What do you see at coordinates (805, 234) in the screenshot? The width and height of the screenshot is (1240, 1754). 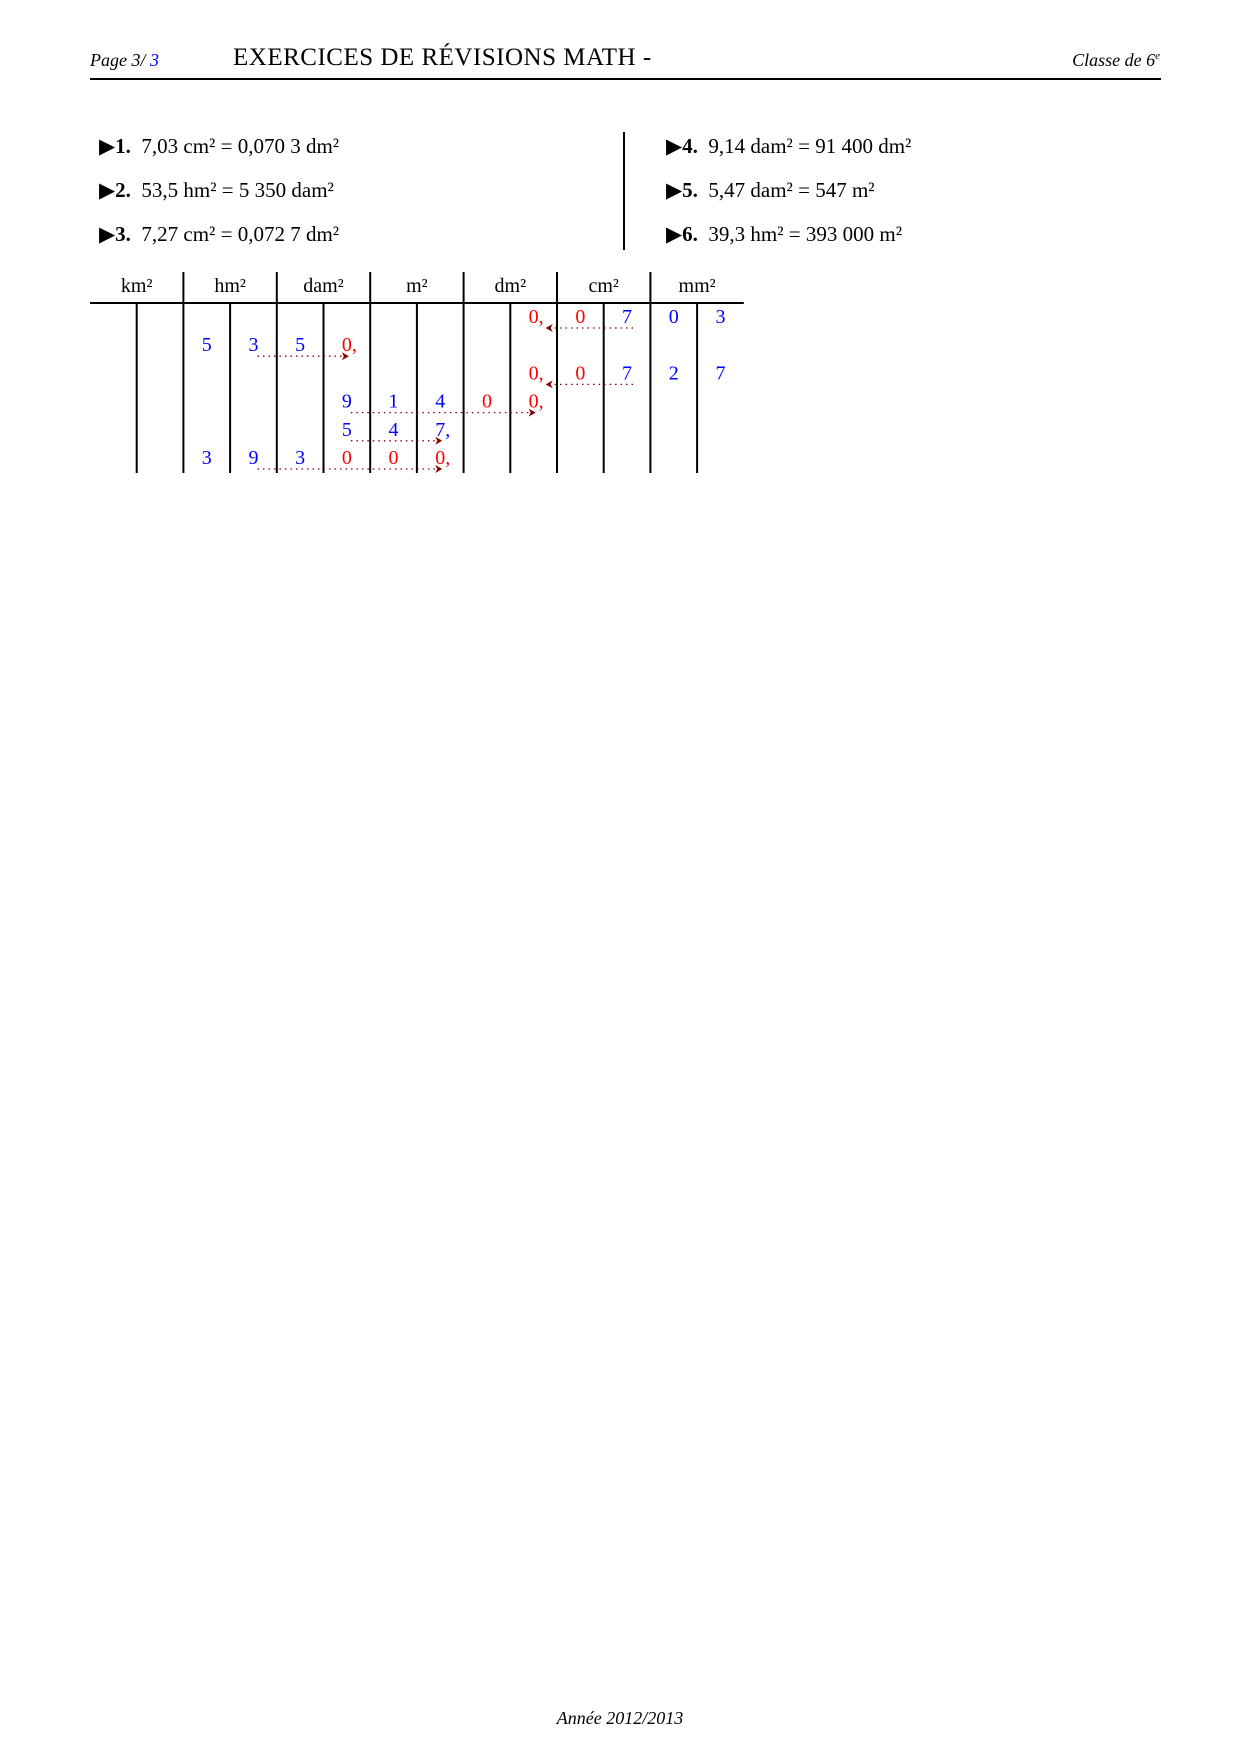 I see `exercise-text: 39,3 hm² = 393 000 m²` at bounding box center [805, 234].